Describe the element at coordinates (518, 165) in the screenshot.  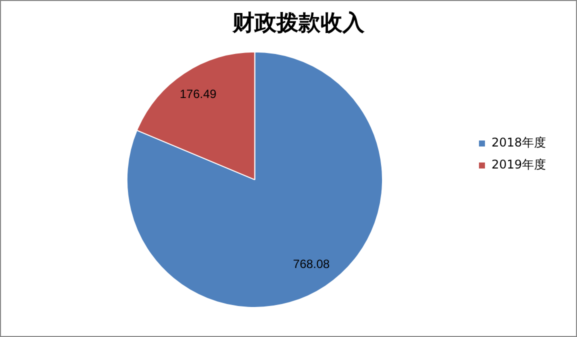
I see `legend-label: 2019年度` at that location.